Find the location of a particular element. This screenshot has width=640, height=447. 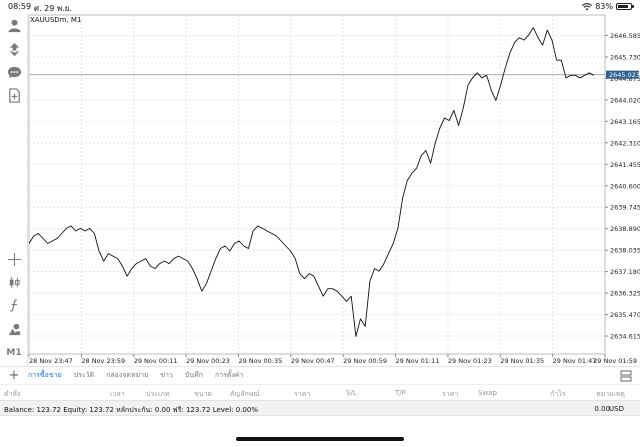

column-header: สัญลักษณ์ is located at coordinates (245, 394).